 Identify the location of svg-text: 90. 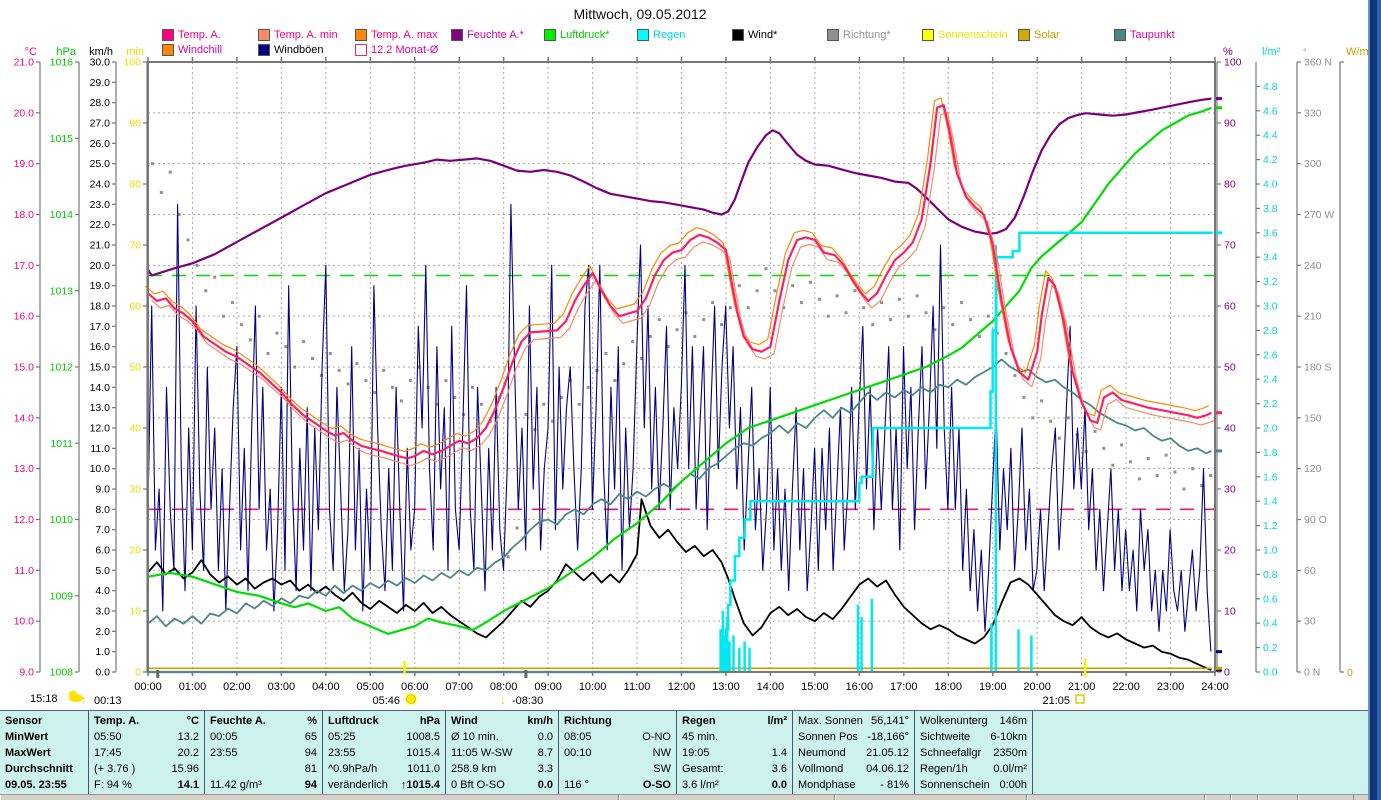
(135, 124).